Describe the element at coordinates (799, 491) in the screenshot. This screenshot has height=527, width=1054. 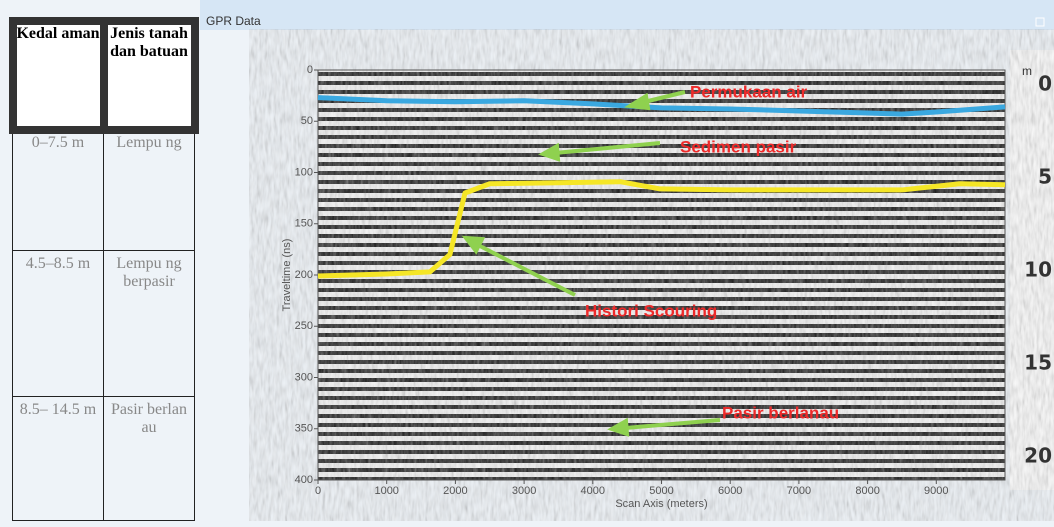
I see `x-tick-label: 7000` at that location.